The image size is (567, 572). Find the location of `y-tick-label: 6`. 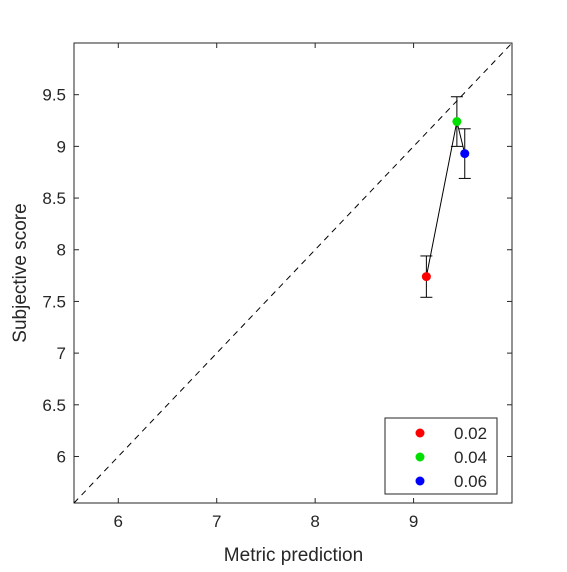

y-tick-label: 6 is located at coordinates (61, 456).